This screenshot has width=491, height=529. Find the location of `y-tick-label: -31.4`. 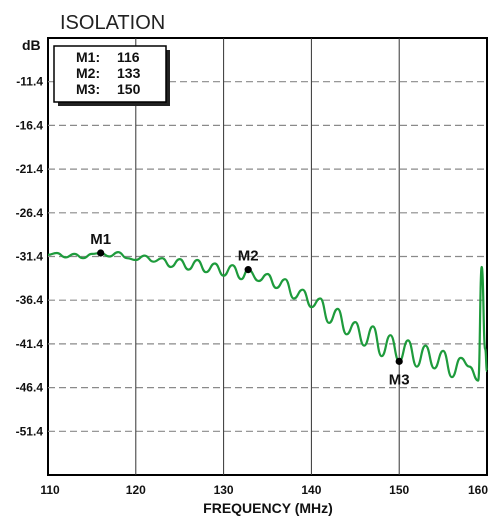

y-tick-label: -31.4 is located at coordinates (30, 257).